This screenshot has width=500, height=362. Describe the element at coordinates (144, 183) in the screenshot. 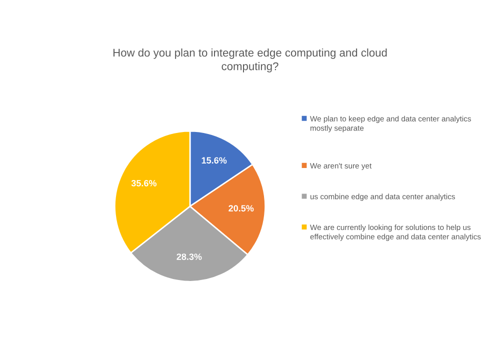

I see `data-label: 35.6%` at that location.